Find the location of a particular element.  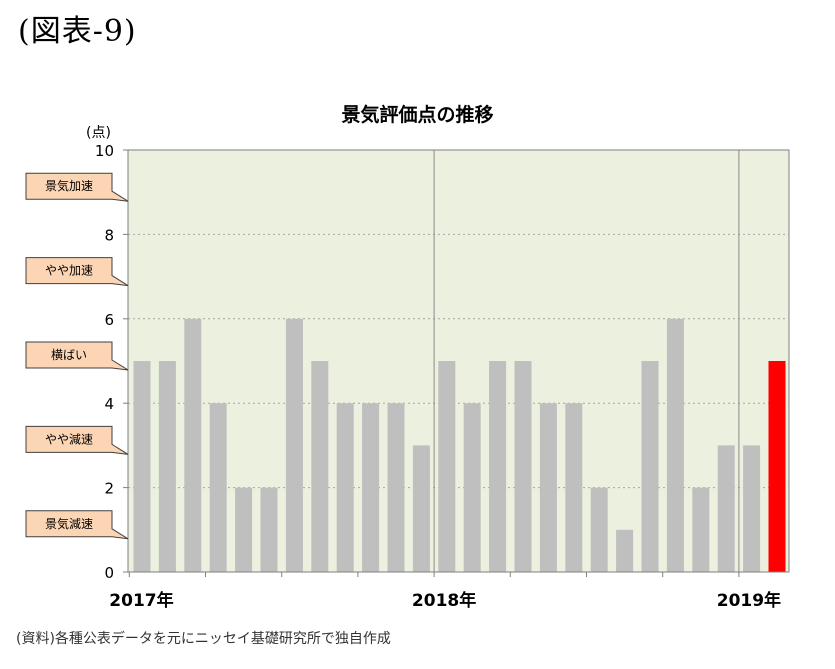

x-year-label: 2018年 is located at coordinates (444, 600).